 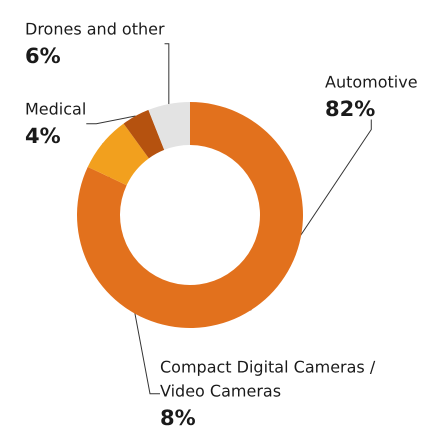 What do you see at coordinates (43, 56) in the screenshot?
I see `data-label: 6%` at bounding box center [43, 56].